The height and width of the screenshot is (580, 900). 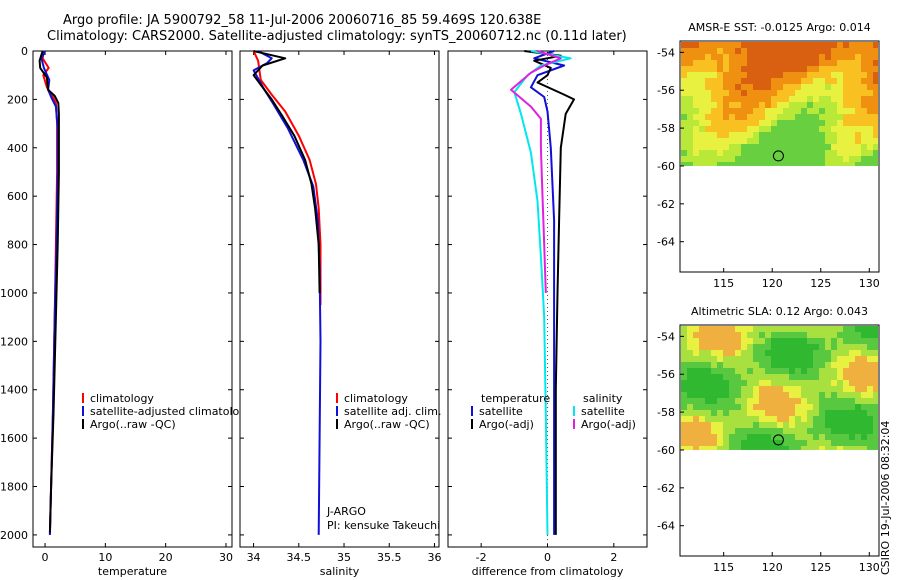 What do you see at coordinates (14, 390) in the screenshot?
I see `temperature-ytick-label: 1400` at bounding box center [14, 390].